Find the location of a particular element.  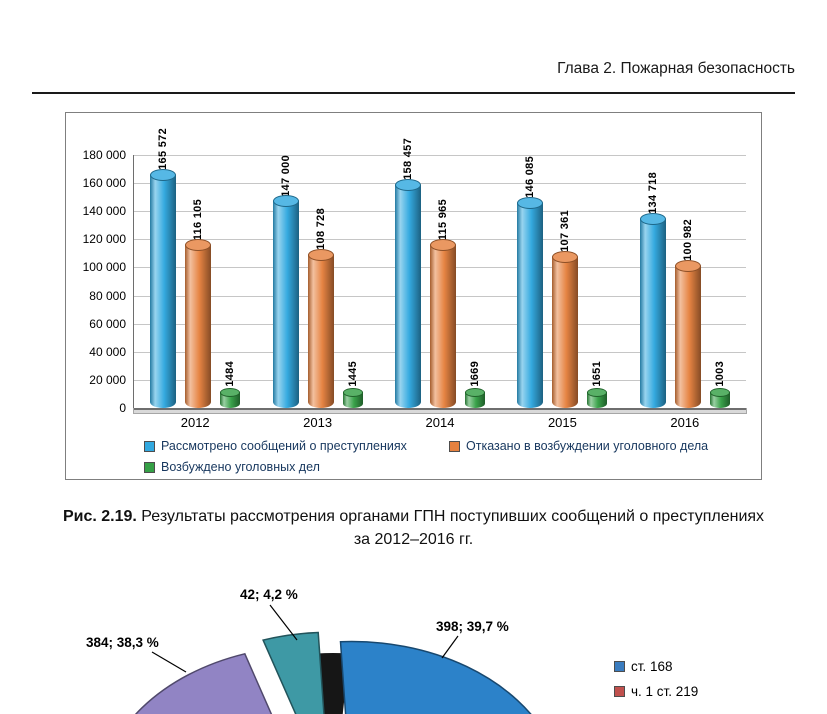

bar-group: 146 085 107 361 1651 is located at coordinates (562, 281).